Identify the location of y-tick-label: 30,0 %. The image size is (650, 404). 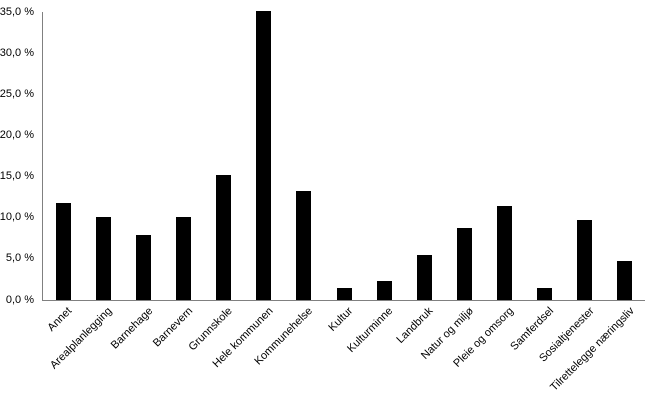
(17, 52).